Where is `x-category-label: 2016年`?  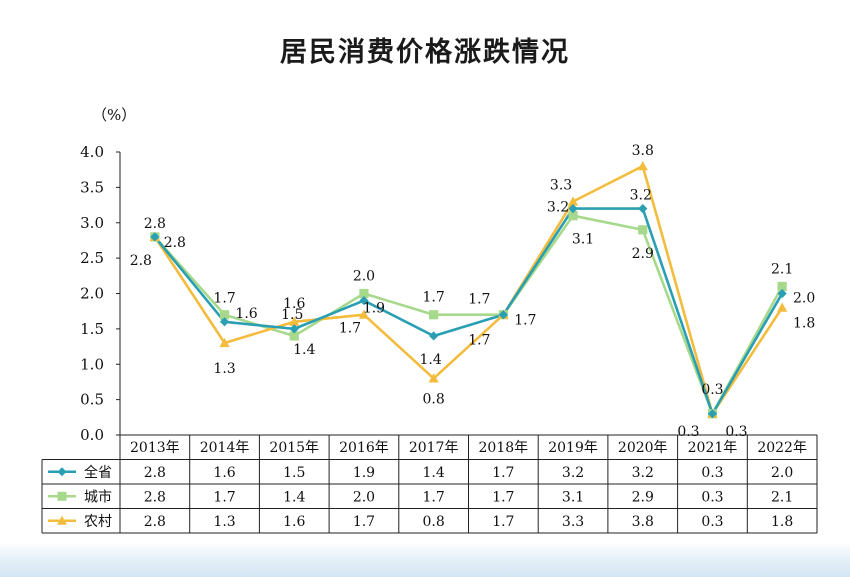 x-category-label: 2016年 is located at coordinates (364, 448).